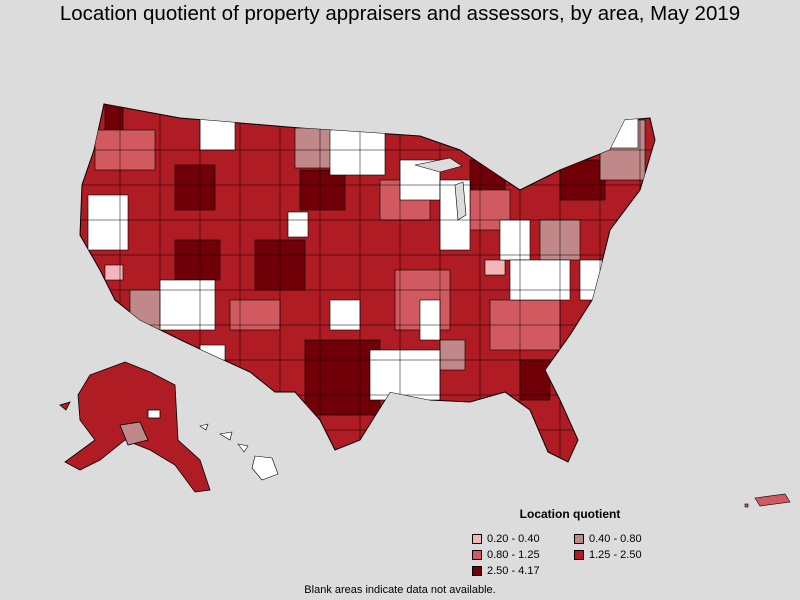 The image size is (800, 600). What do you see at coordinates (239, 452) in the screenshot?
I see `hawaii` at bounding box center [239, 452].